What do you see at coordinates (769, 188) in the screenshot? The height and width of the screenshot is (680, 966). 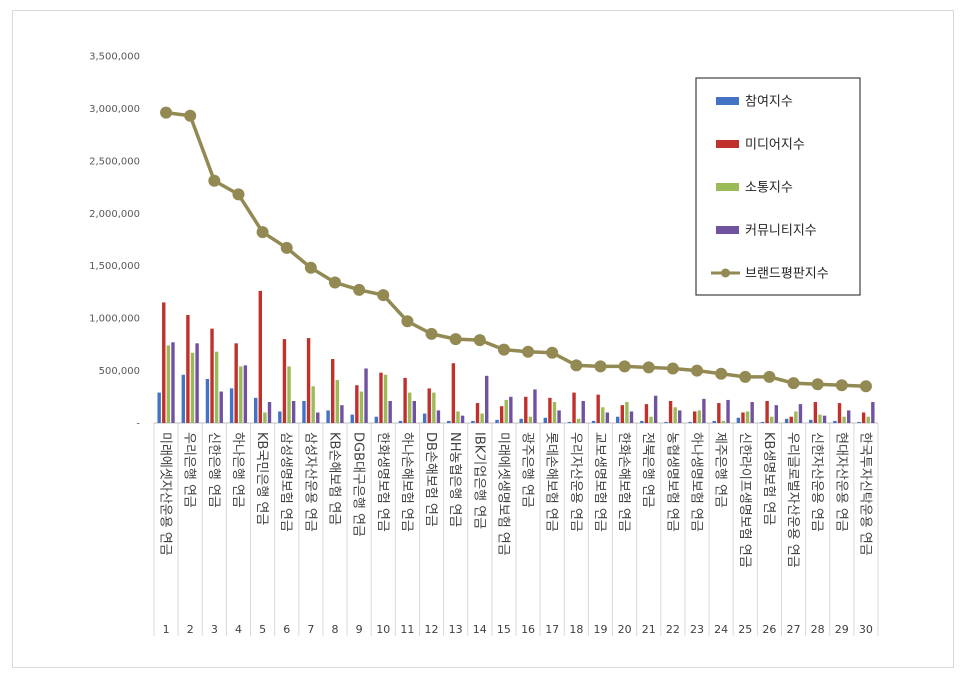 I see `legend-label: 소통지수` at bounding box center [769, 188].